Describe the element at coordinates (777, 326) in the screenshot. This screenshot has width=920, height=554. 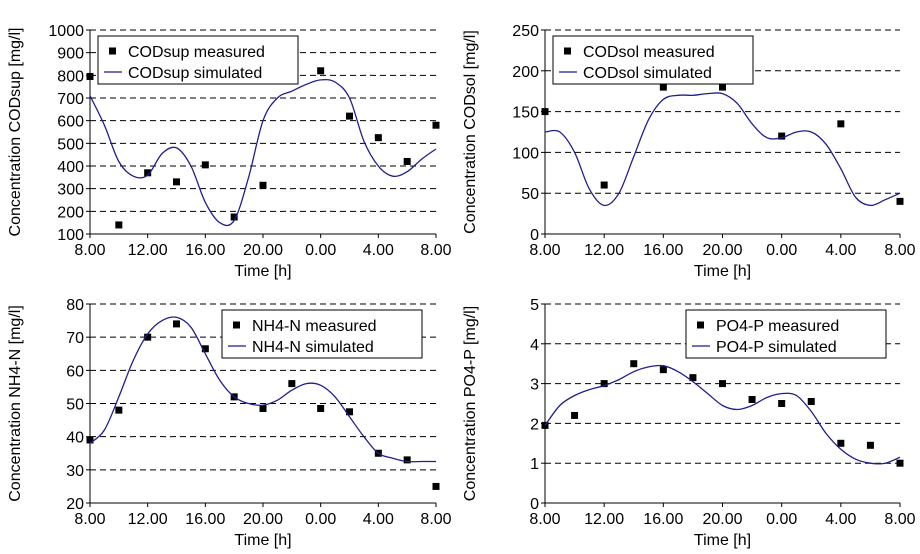
I see `legend-entry: PO4-P measured` at that location.